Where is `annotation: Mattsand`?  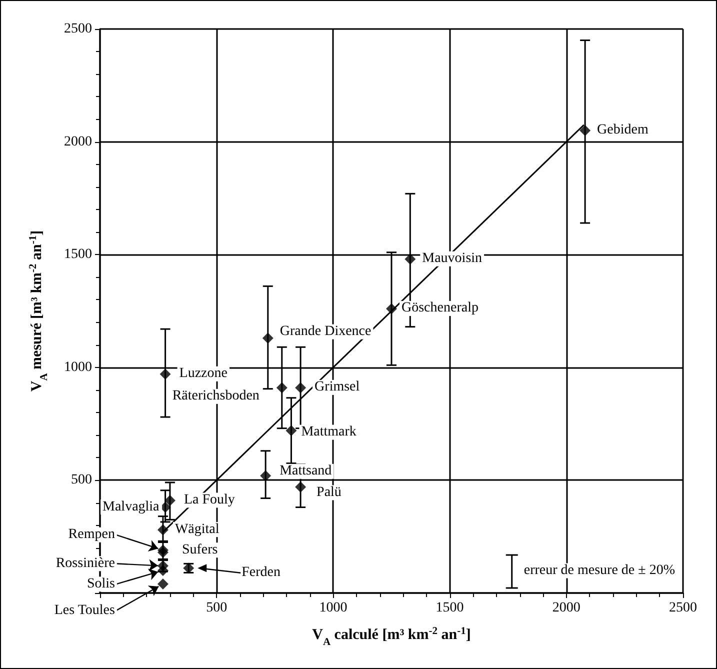
annotation: Mattsand is located at coordinates (306, 471).